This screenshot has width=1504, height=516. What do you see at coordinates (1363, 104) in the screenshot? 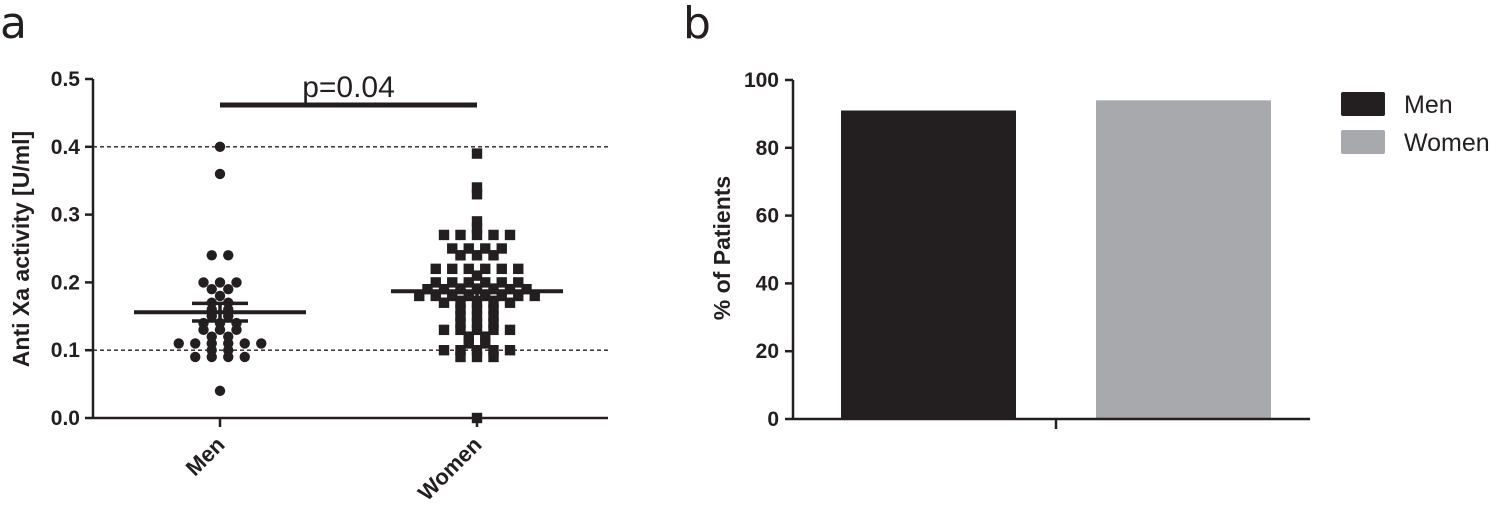
I see `legend-swatch-men` at bounding box center [1363, 104].